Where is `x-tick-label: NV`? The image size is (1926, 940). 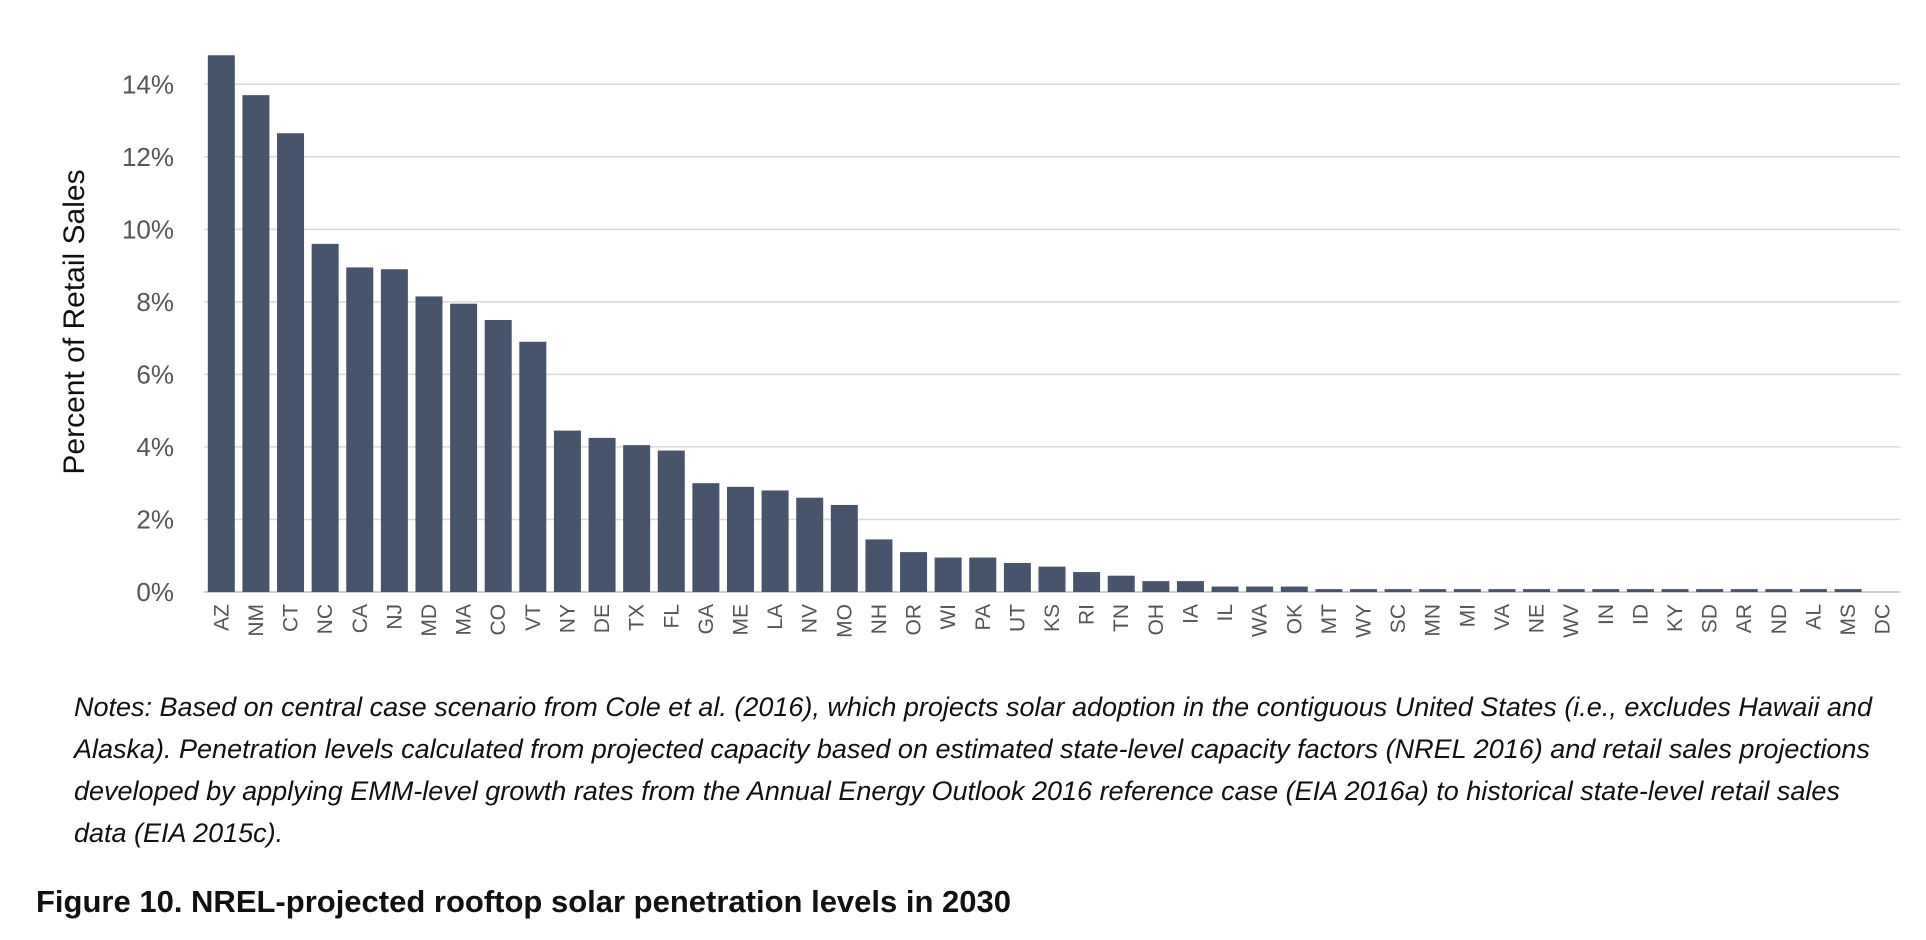 x-tick-label: NV is located at coordinates (810, 618).